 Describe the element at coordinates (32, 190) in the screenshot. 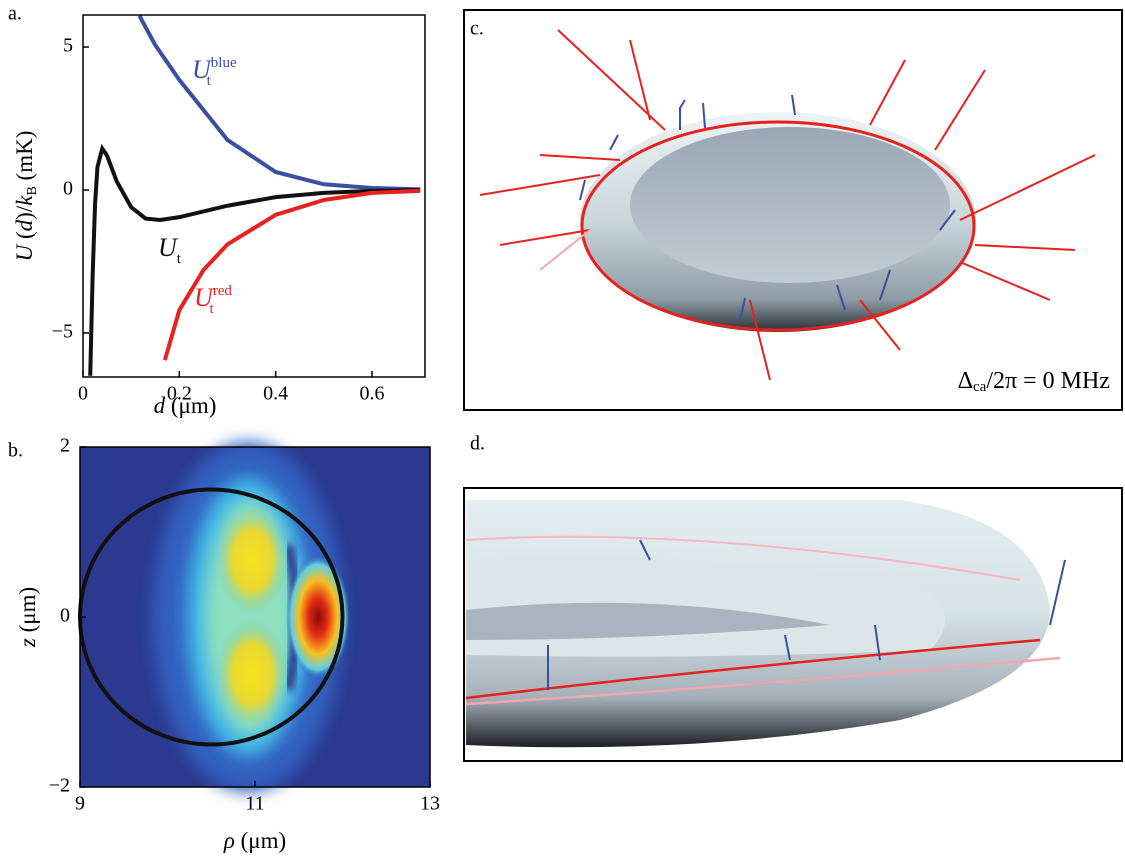

I see `text: B` at that location.